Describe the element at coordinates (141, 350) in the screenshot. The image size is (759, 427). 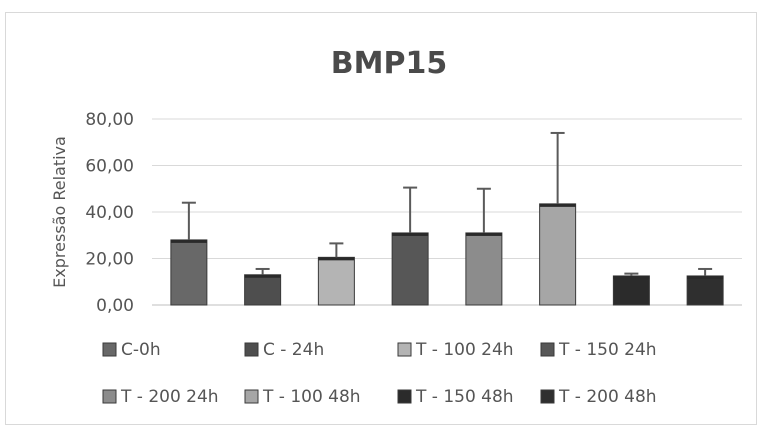
I see `legend-label: C-0h` at that location.